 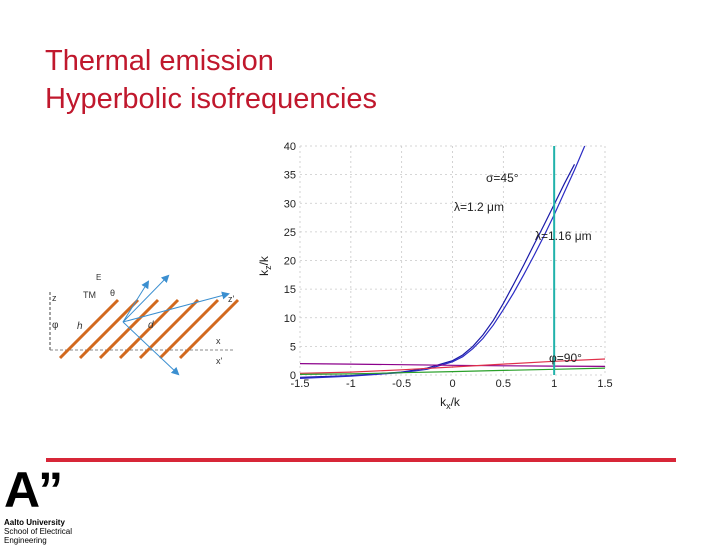 I want to click on x-tick-label: 0.5, so click(x=503, y=384).